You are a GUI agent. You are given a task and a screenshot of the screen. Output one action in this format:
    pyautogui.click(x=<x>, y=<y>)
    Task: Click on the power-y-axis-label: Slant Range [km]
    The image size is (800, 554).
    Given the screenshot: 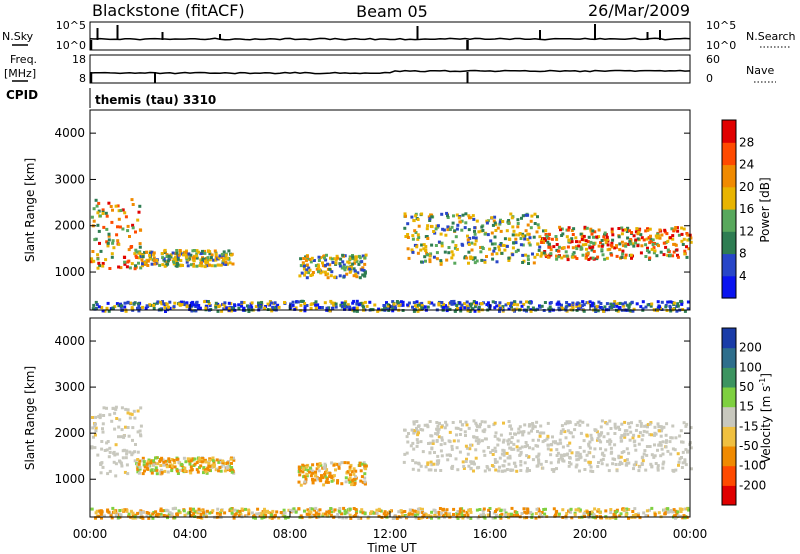 What is the action you would take?
    pyautogui.click(x=30, y=210)
    